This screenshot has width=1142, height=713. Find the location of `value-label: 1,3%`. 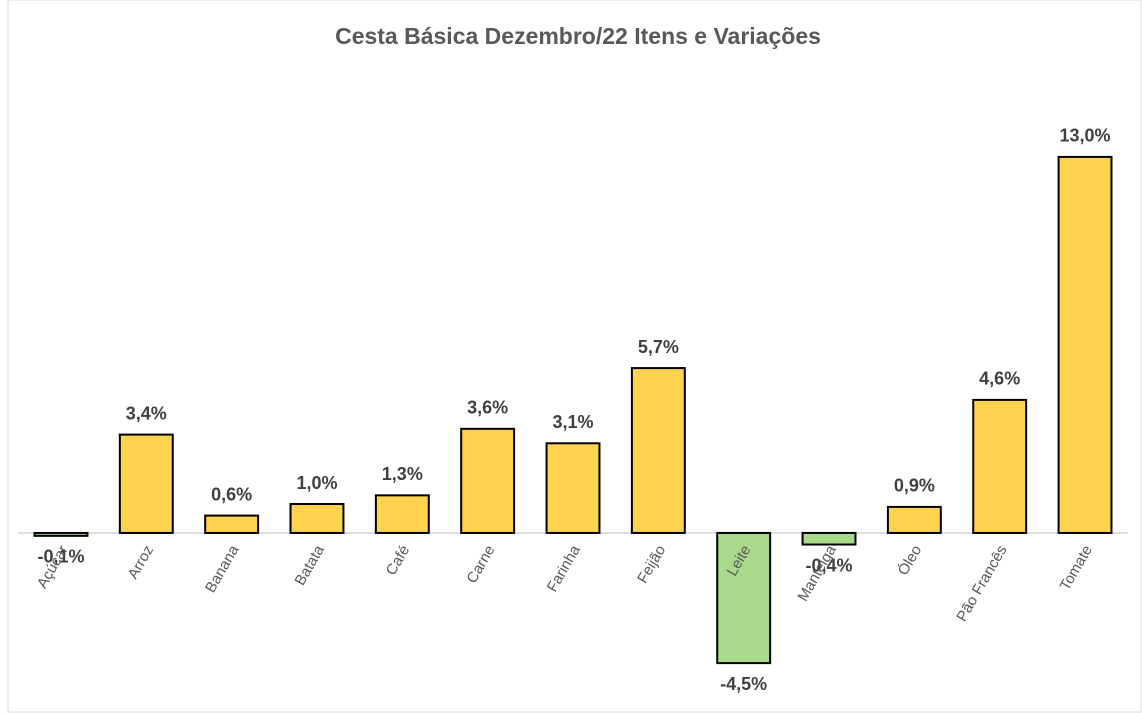

value-label: 1,3% is located at coordinates (402, 474).